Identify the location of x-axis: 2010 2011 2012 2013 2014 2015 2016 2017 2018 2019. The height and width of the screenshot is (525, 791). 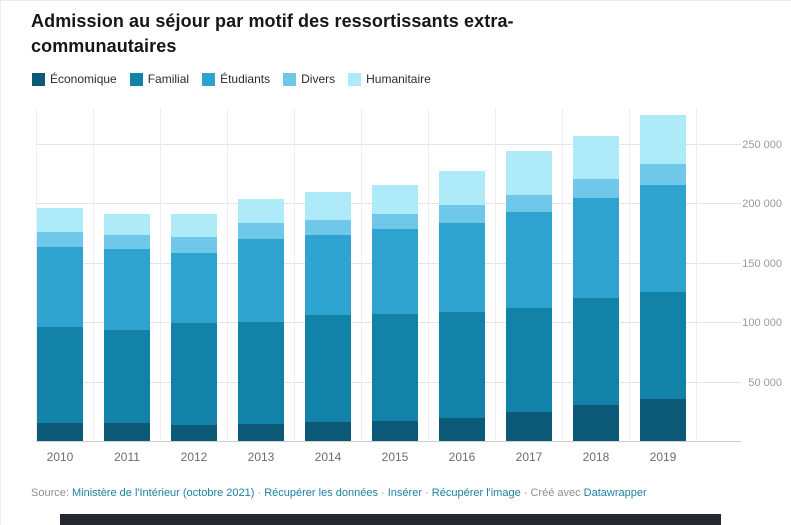
(388, 458).